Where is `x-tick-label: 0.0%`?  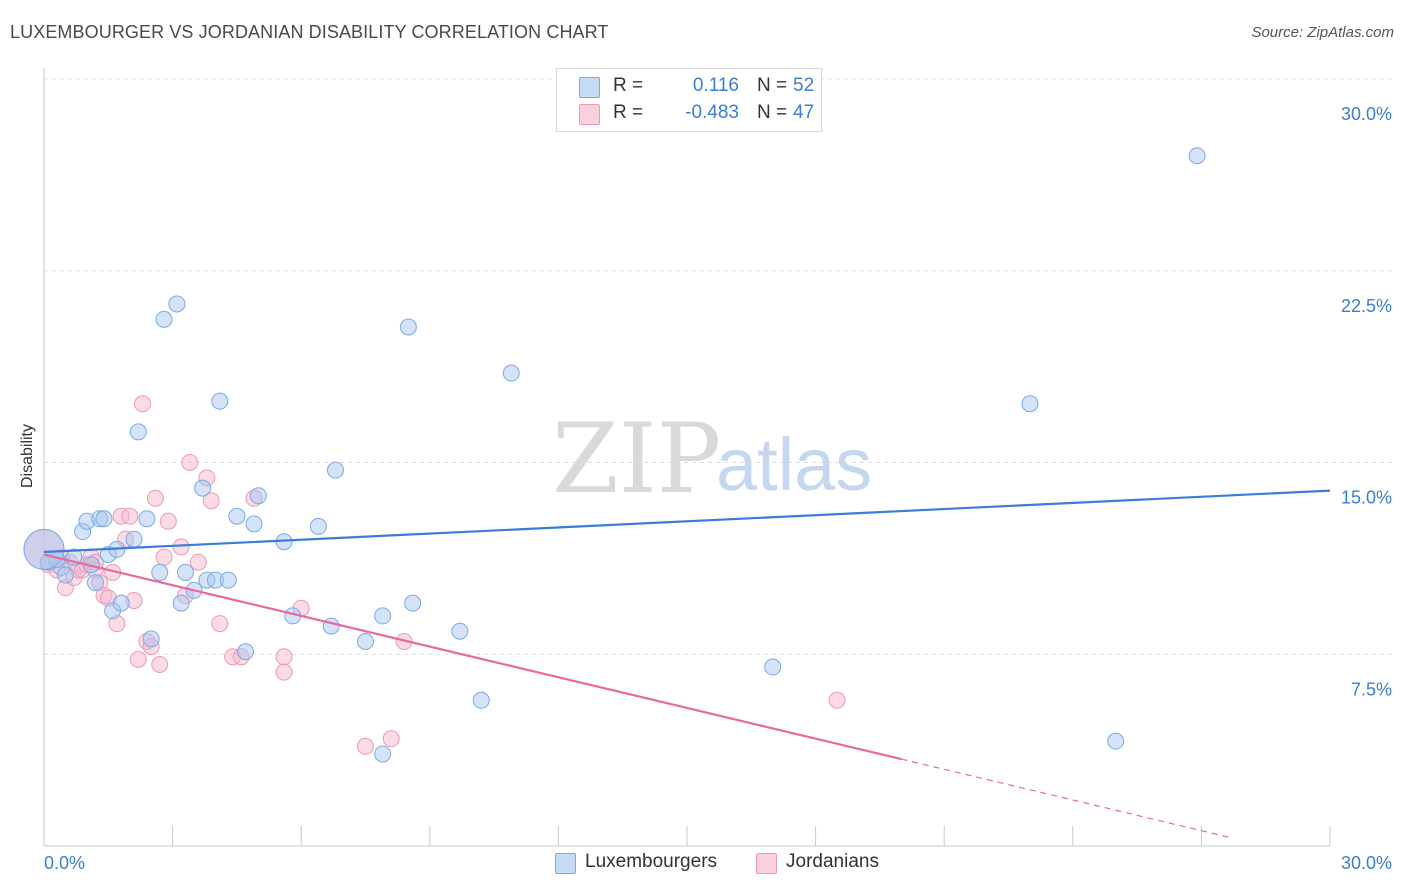 x-tick-label: 0.0% is located at coordinates (64, 863).